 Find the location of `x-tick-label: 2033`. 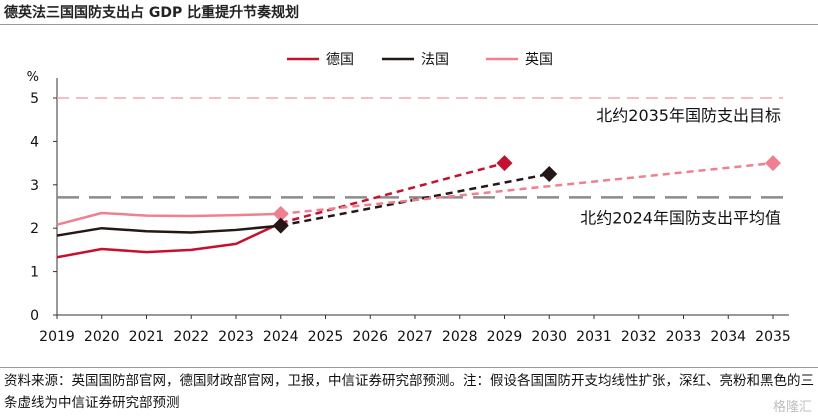

x-tick-label: 2033 is located at coordinates (684, 337).